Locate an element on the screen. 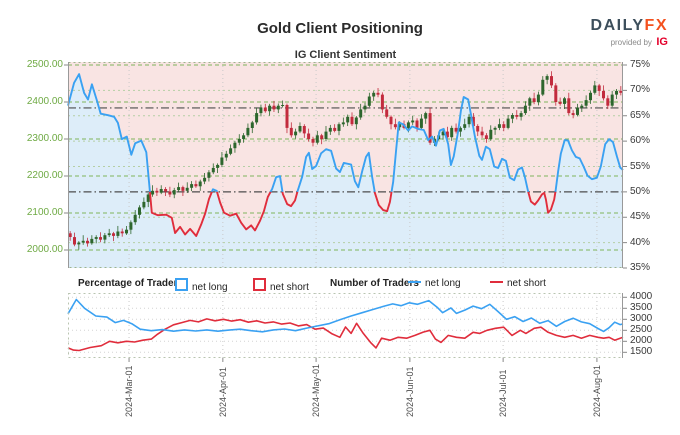 This screenshot has height=435, width=680. pct-axis-tick-label: 65% is located at coordinates (640, 115).